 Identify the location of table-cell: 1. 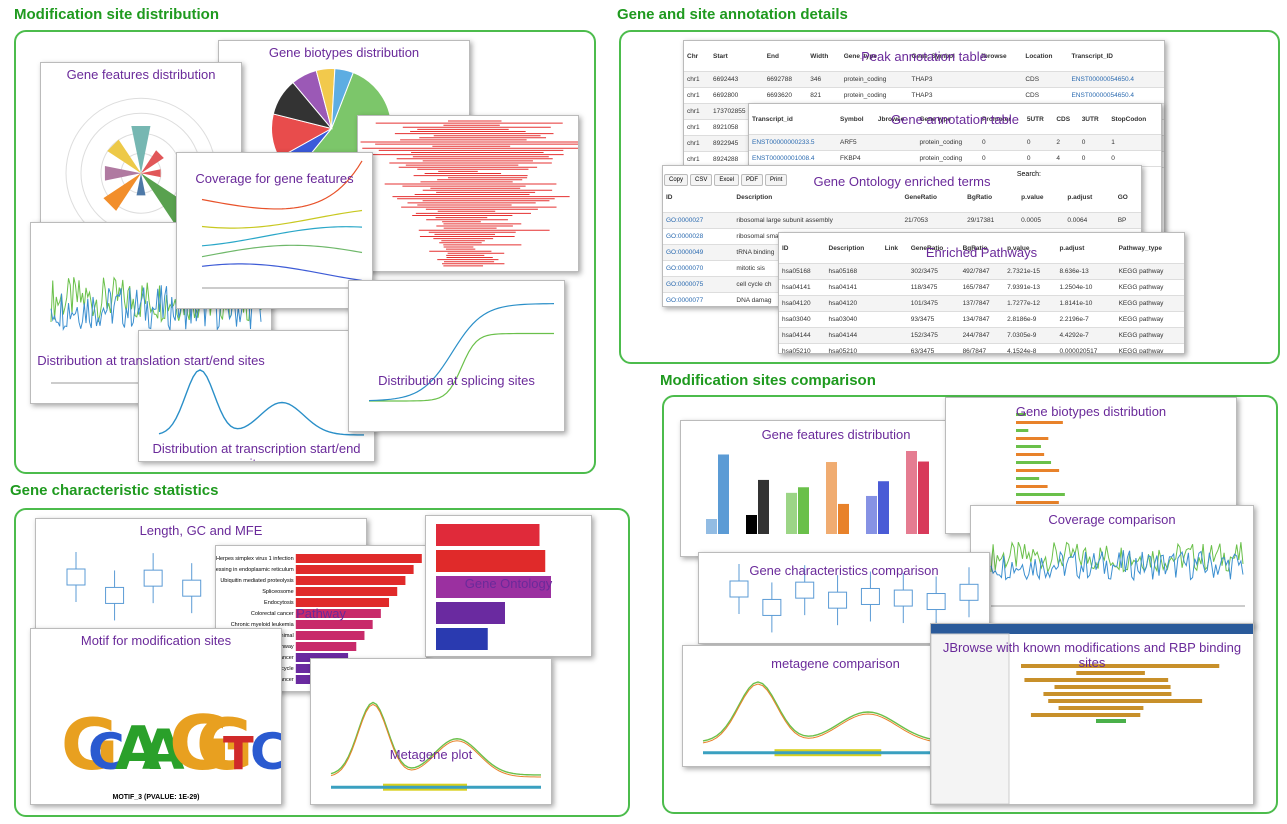
(1134, 142).